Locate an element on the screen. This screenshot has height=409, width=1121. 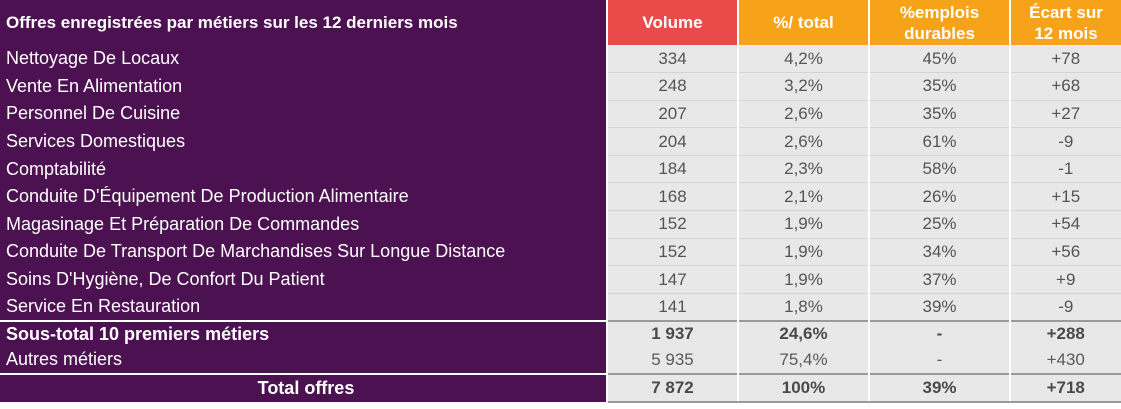
metier-cell: Soins D'Hygiène, De Confort Du Patient is located at coordinates (304, 279).